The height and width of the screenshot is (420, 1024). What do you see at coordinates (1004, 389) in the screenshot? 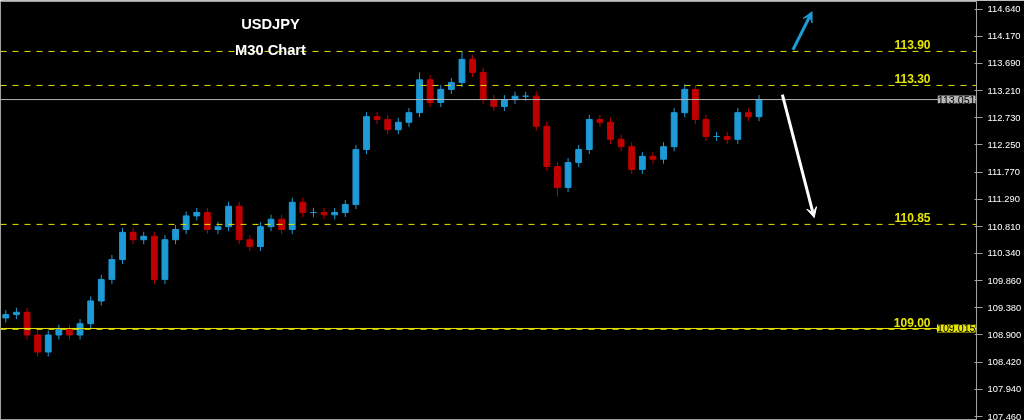
I see `y-tick-label: 107.940` at bounding box center [1004, 389].